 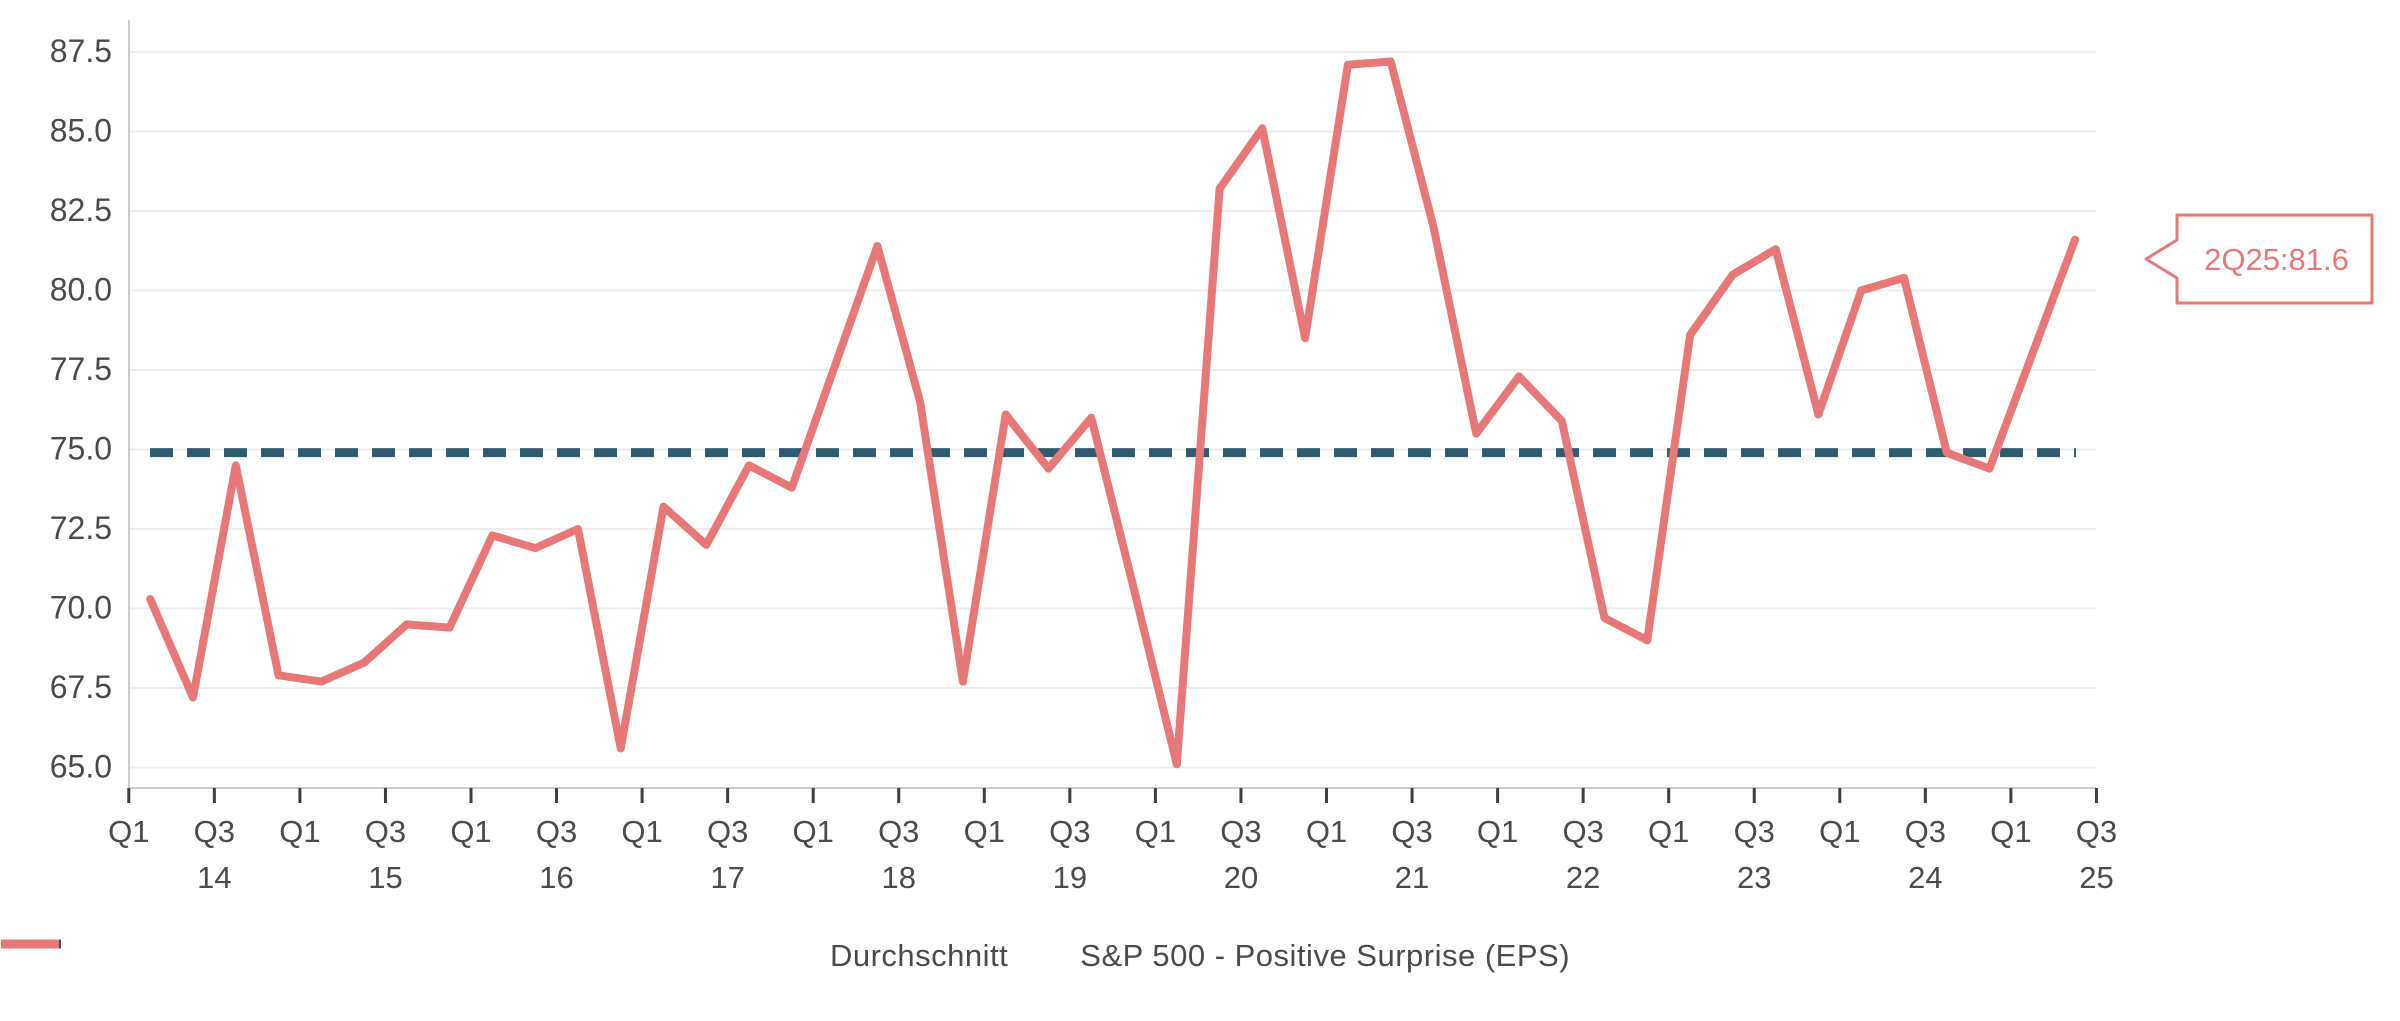 I want to click on x-axis-year-label: 14, so click(x=214, y=877).